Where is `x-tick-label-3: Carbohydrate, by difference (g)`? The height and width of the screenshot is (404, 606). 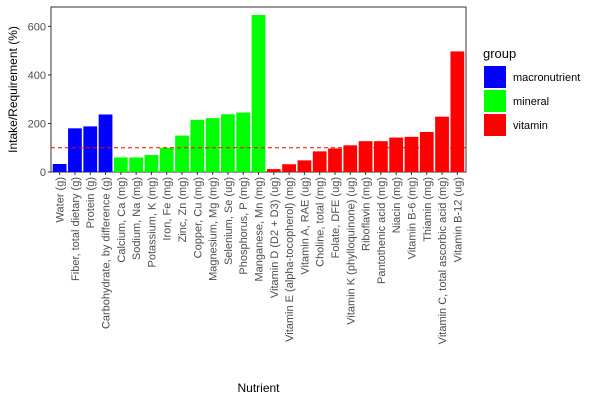 x-tick-label-3: Carbohydrate, by difference (g) is located at coordinates (107, 253).